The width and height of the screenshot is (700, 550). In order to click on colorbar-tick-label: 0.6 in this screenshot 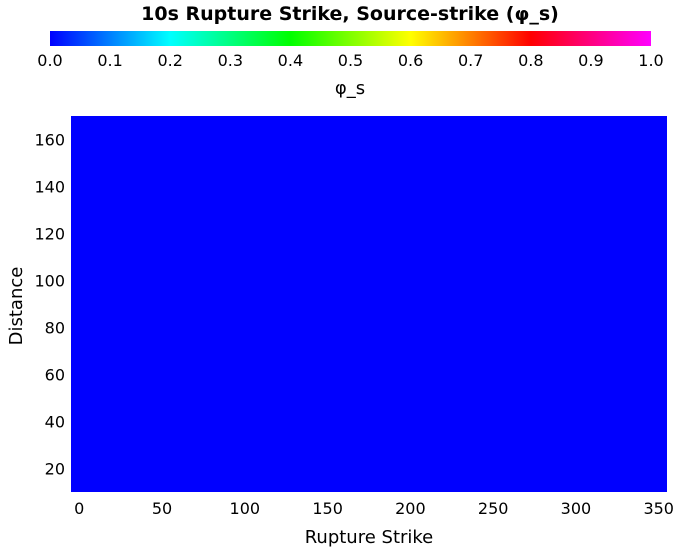, I will do `click(410, 60)`.